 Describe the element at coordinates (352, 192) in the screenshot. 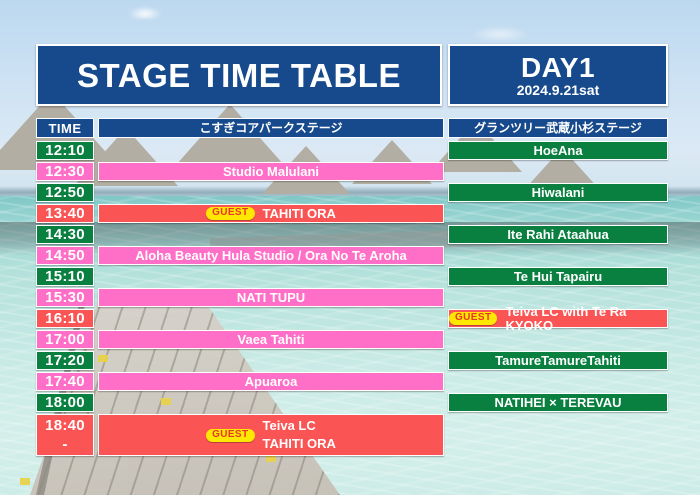

I see `table-row: 12:50 Hiwalani` at that location.